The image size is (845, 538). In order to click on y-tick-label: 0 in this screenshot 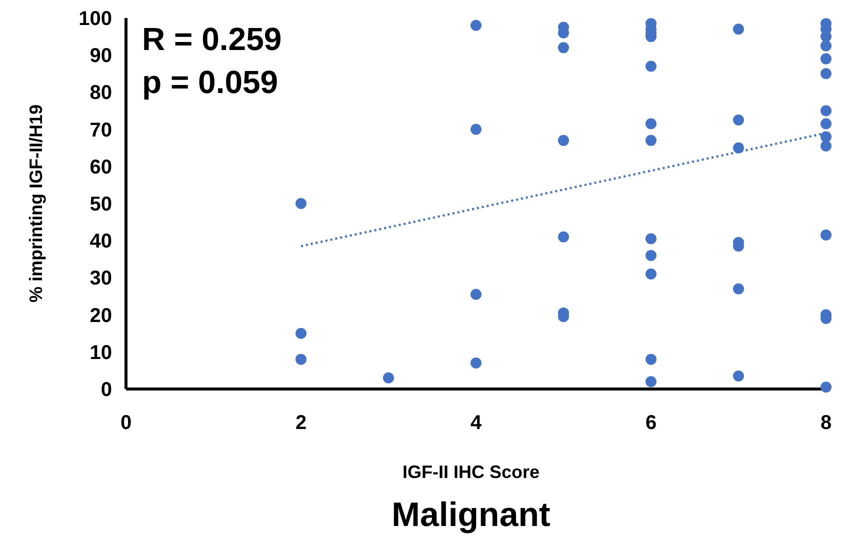, I will do `click(106, 390)`.